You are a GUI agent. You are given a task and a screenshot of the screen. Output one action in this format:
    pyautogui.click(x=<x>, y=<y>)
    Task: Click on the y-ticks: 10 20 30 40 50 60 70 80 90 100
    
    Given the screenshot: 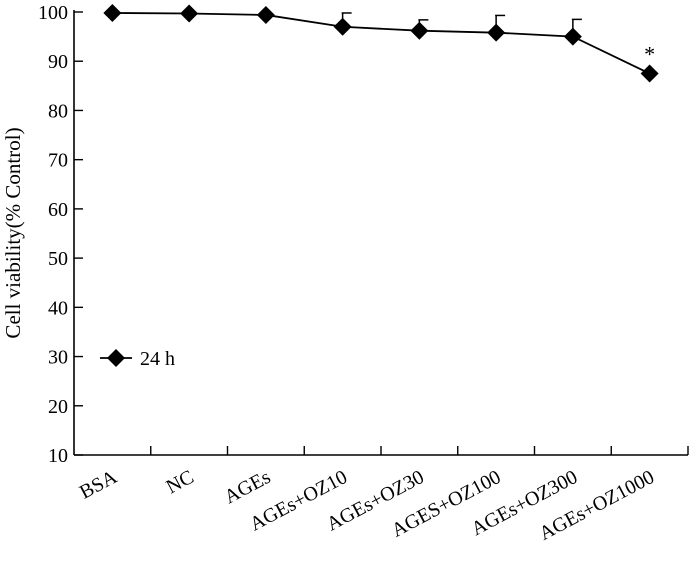 What is the action you would take?
    pyautogui.click(x=60, y=234)
    